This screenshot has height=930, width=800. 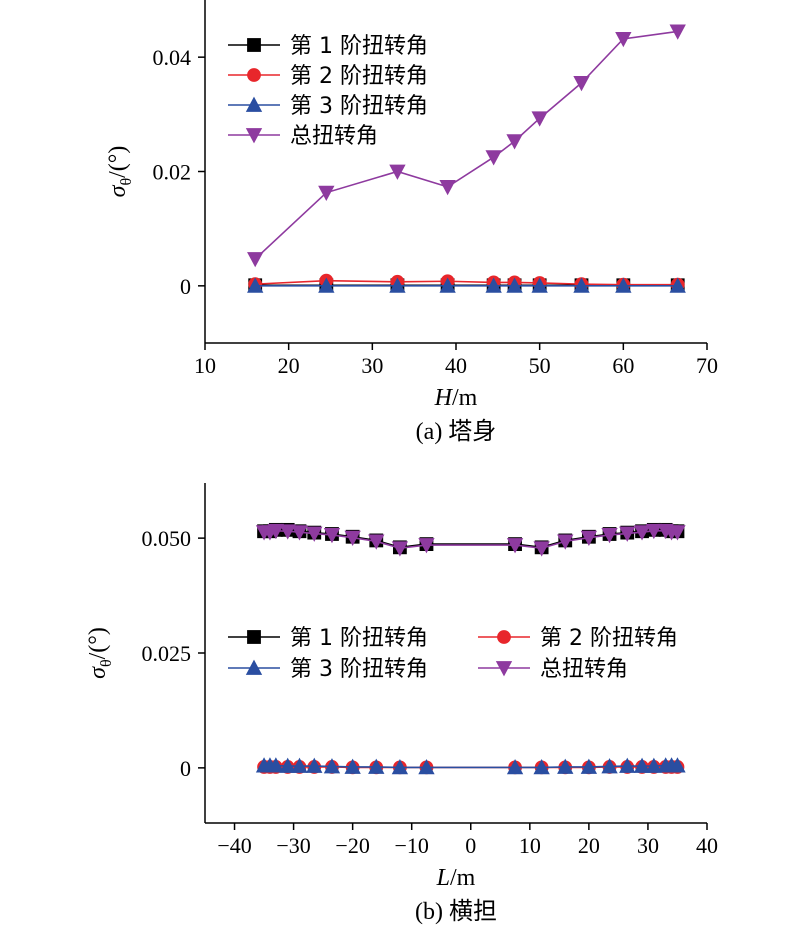 What do you see at coordinates (456, 431) in the screenshot?
I see `chart-caption: (a) 塔身` at bounding box center [456, 431].